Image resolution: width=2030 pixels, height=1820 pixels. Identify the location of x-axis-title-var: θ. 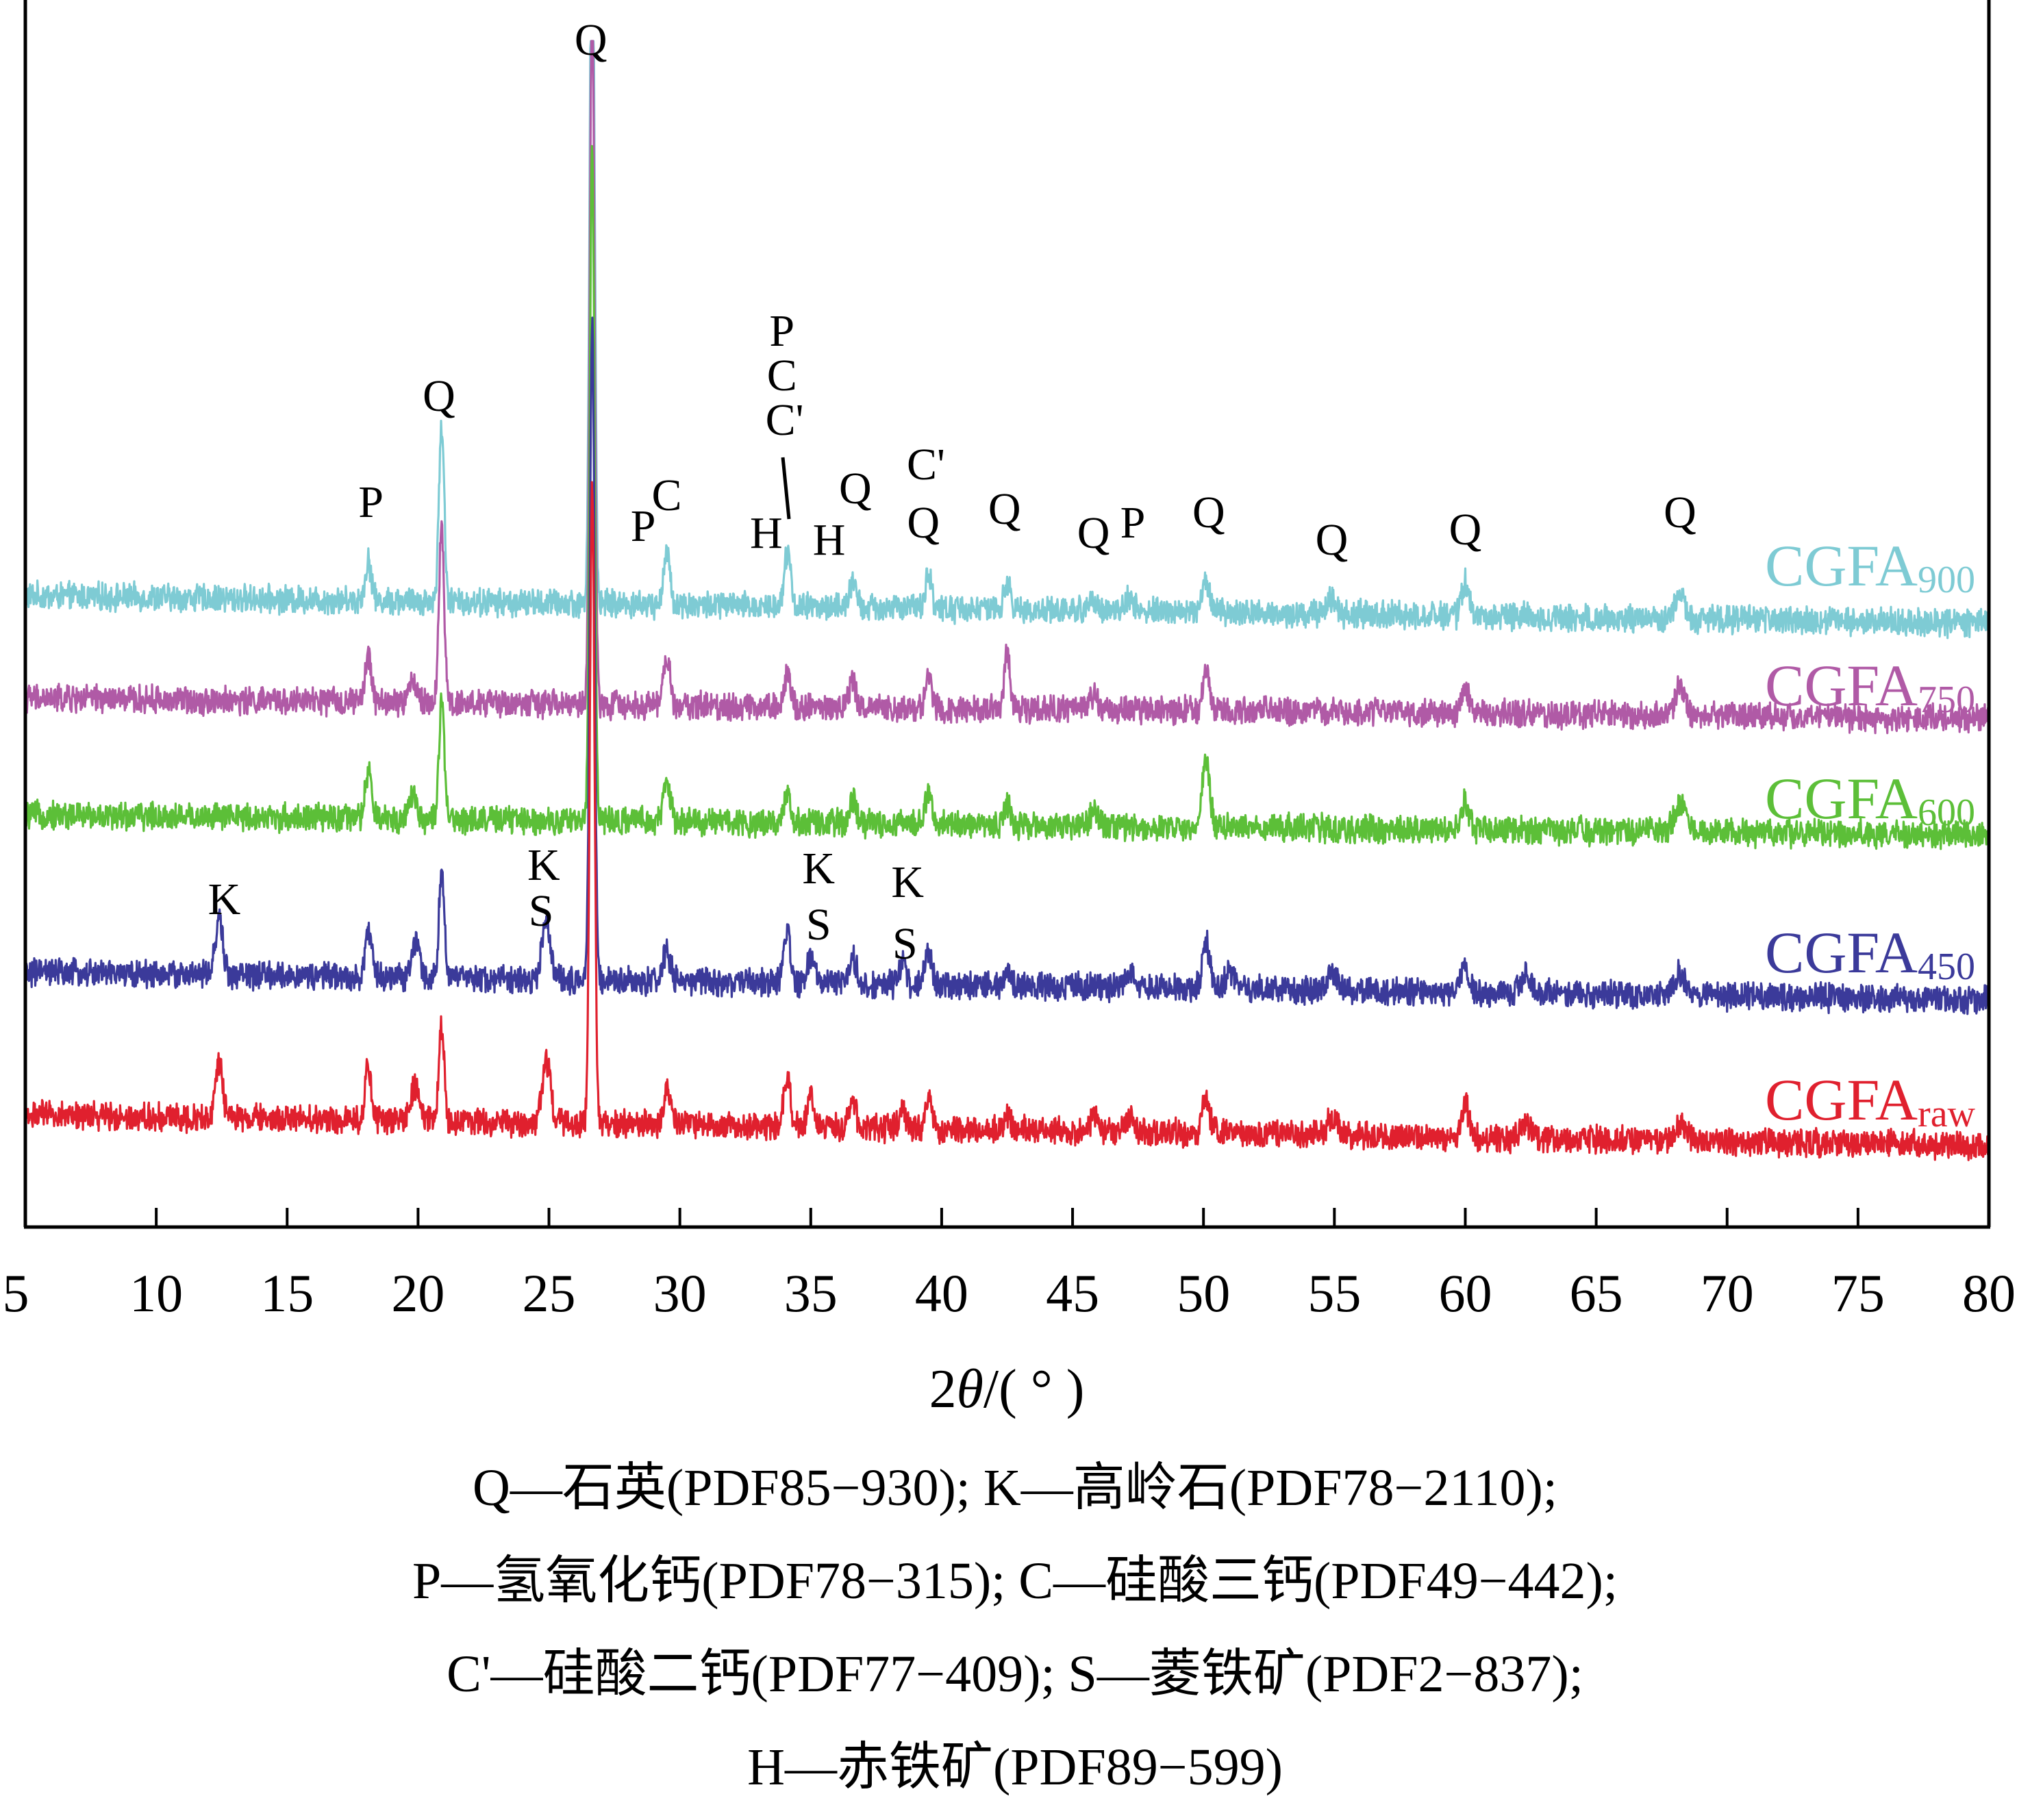
(970, 1389).